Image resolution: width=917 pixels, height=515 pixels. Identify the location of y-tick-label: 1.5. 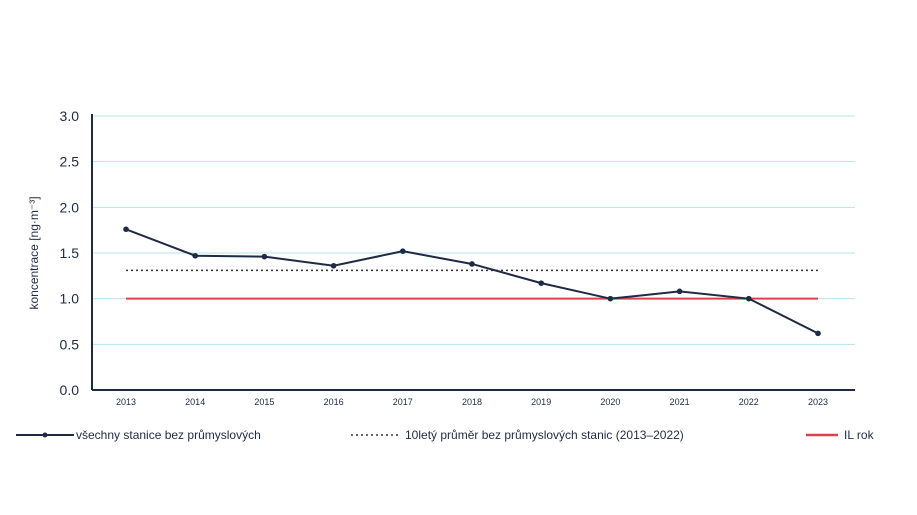
(70, 253).